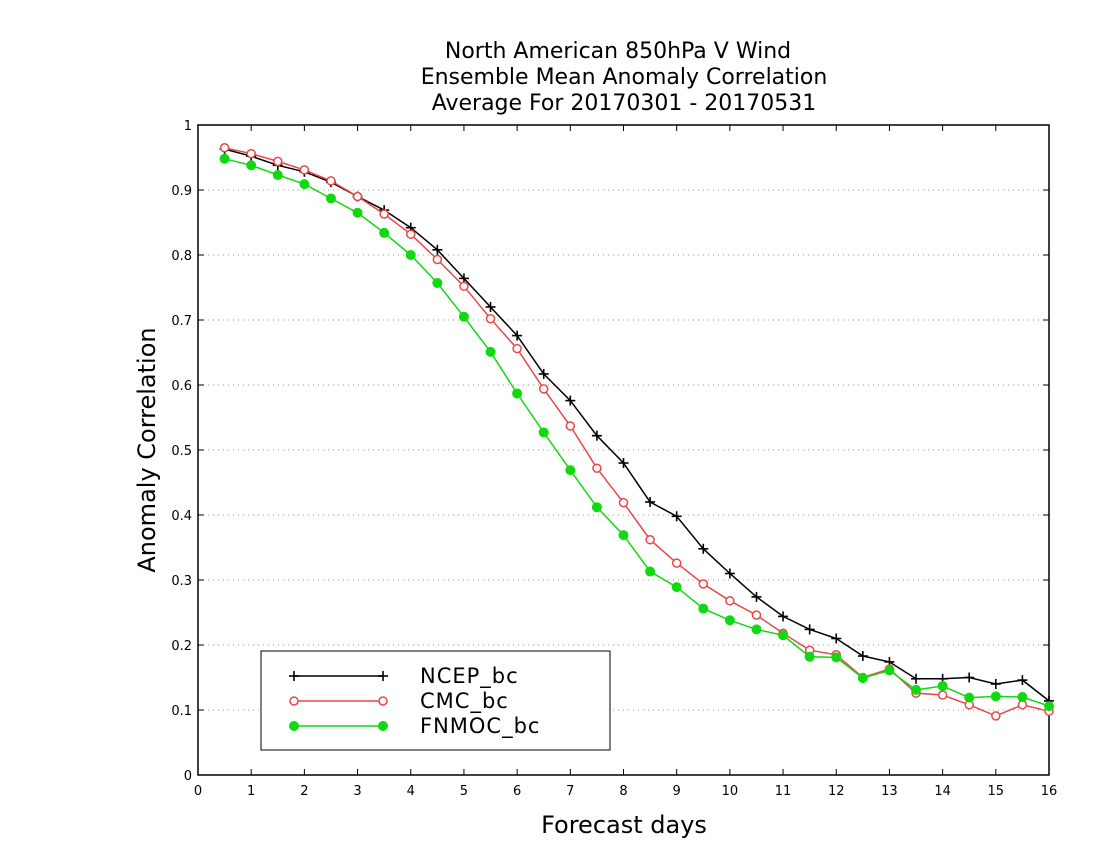 This screenshot has width=1100, height=850. I want to click on x-tick-label: 7, so click(570, 791).